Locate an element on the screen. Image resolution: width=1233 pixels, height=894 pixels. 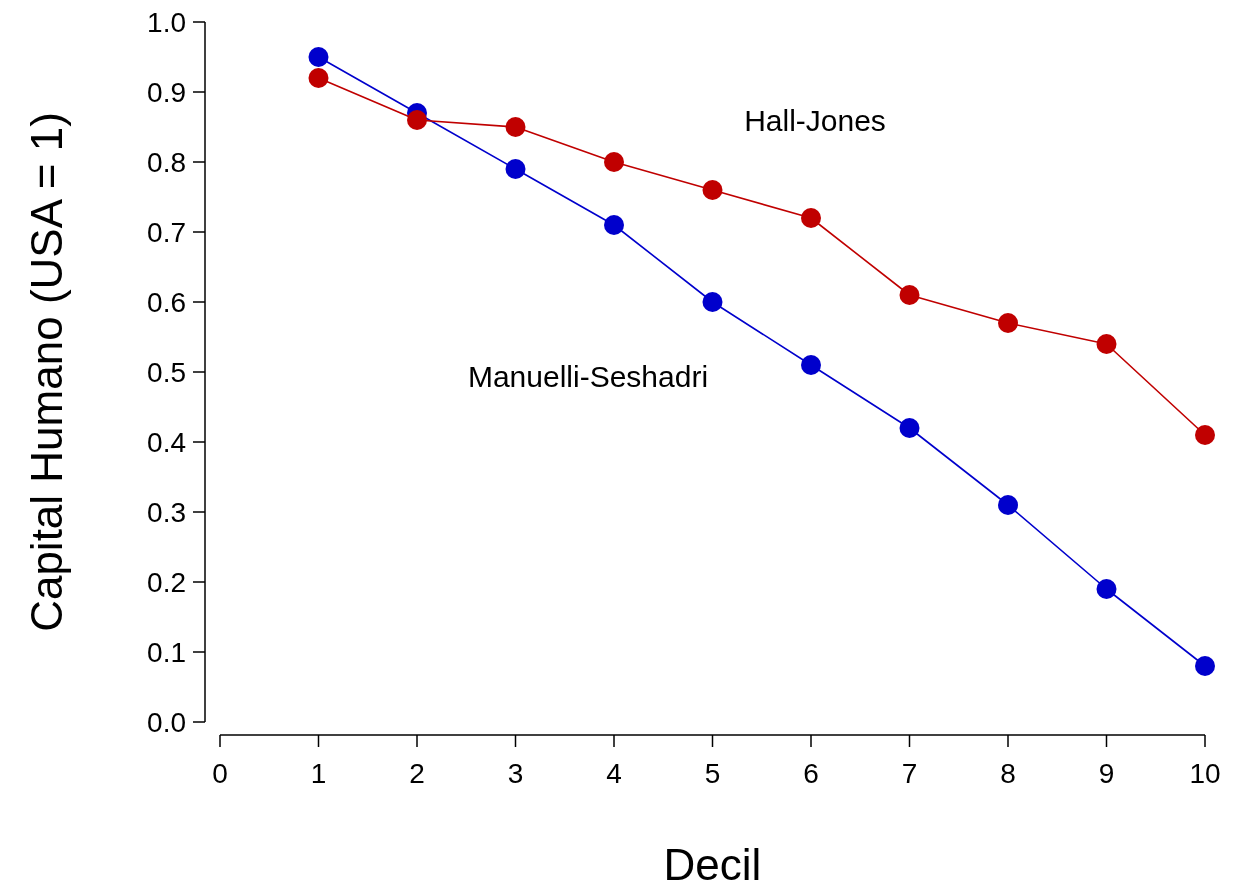
x-tick-label: 2 is located at coordinates (417, 773).